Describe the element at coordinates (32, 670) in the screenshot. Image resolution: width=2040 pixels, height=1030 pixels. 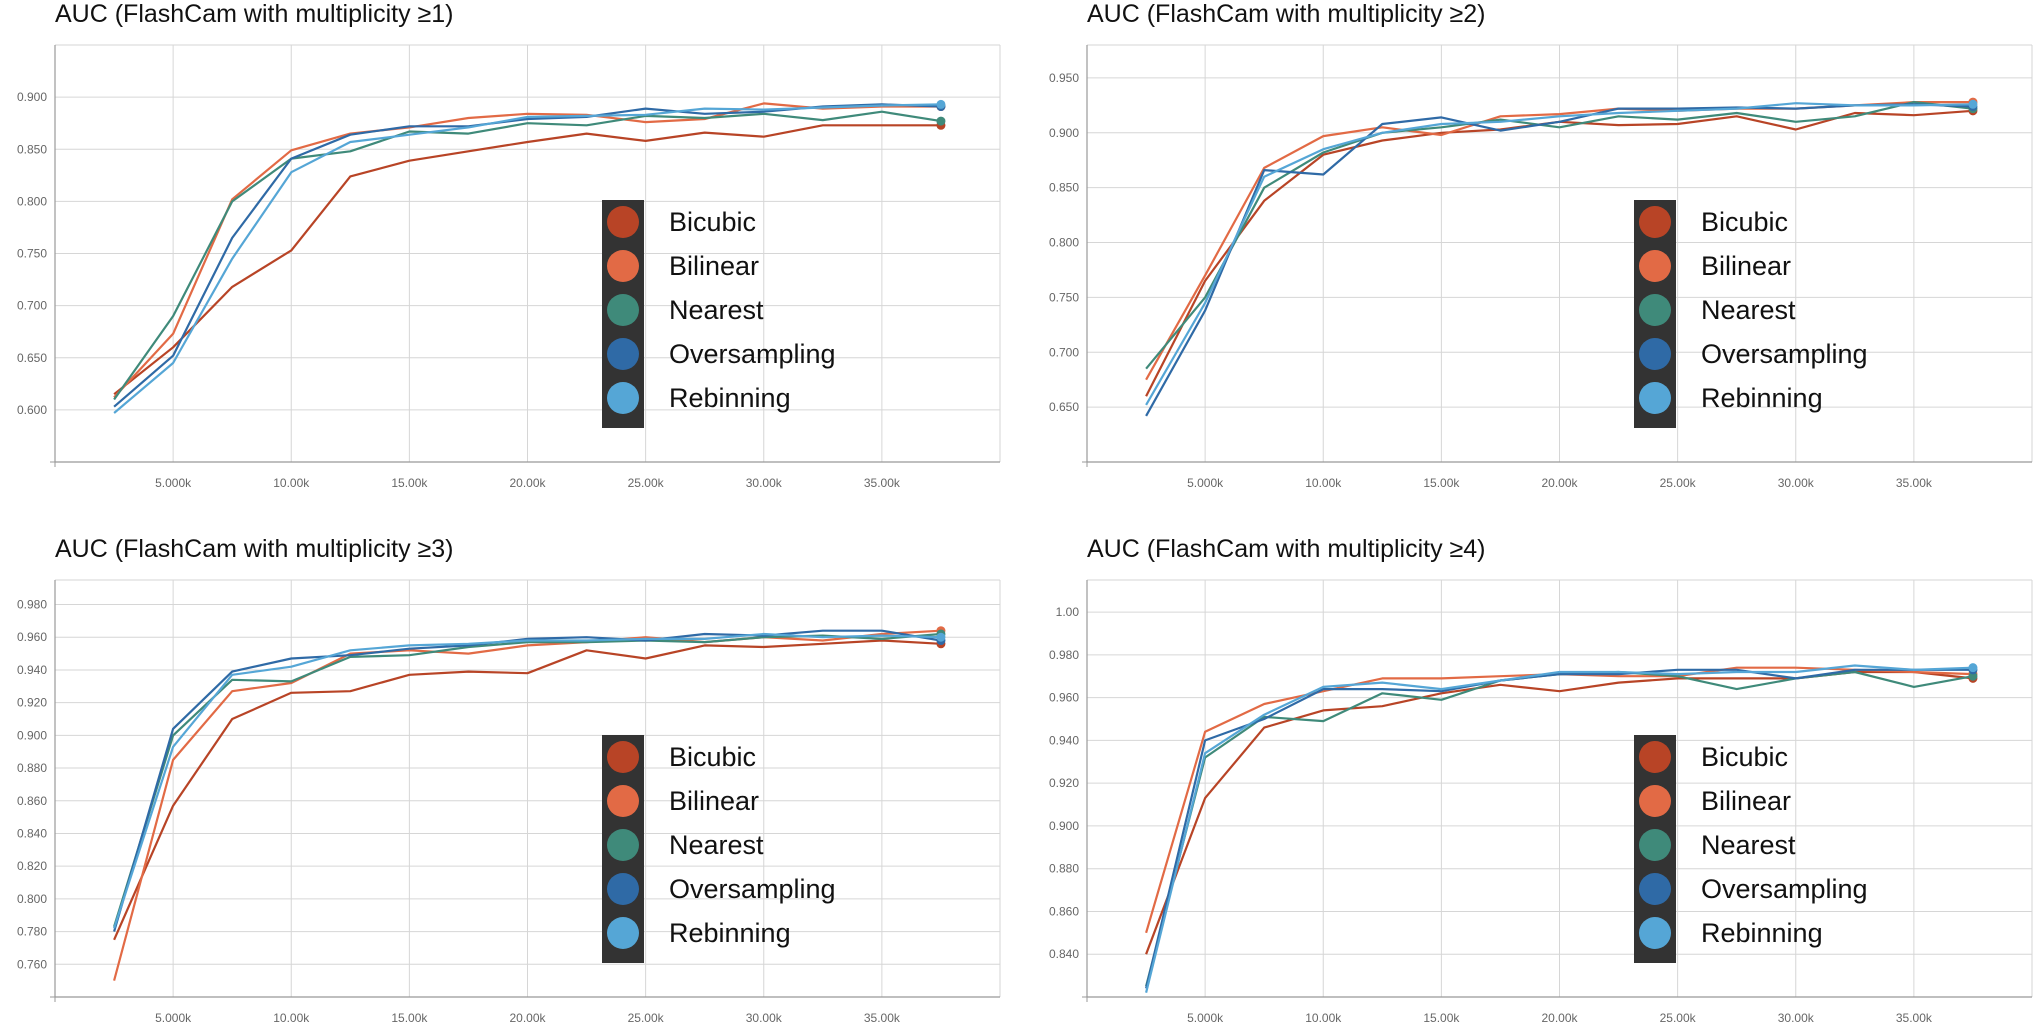
I see `y-tick-label: 0.940` at that location.